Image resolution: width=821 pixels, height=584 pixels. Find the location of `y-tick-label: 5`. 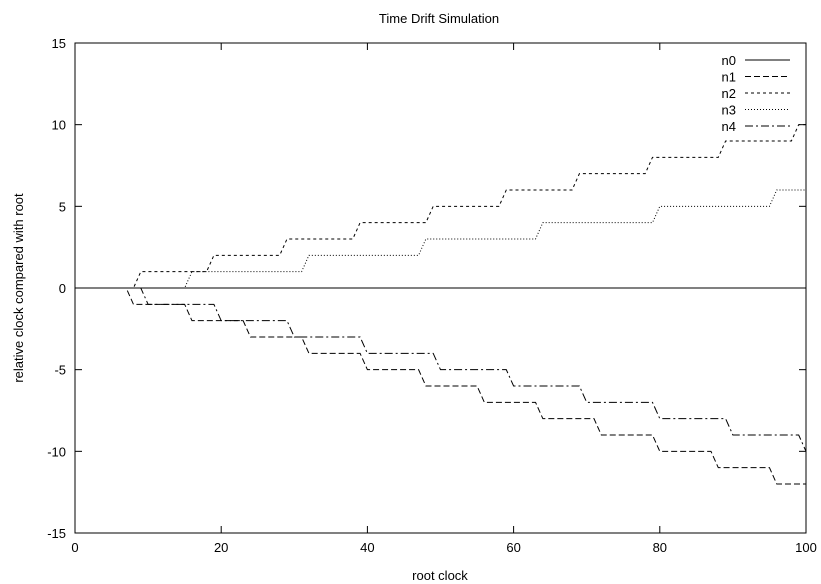

y-tick-label: 5 is located at coordinates (62, 206).